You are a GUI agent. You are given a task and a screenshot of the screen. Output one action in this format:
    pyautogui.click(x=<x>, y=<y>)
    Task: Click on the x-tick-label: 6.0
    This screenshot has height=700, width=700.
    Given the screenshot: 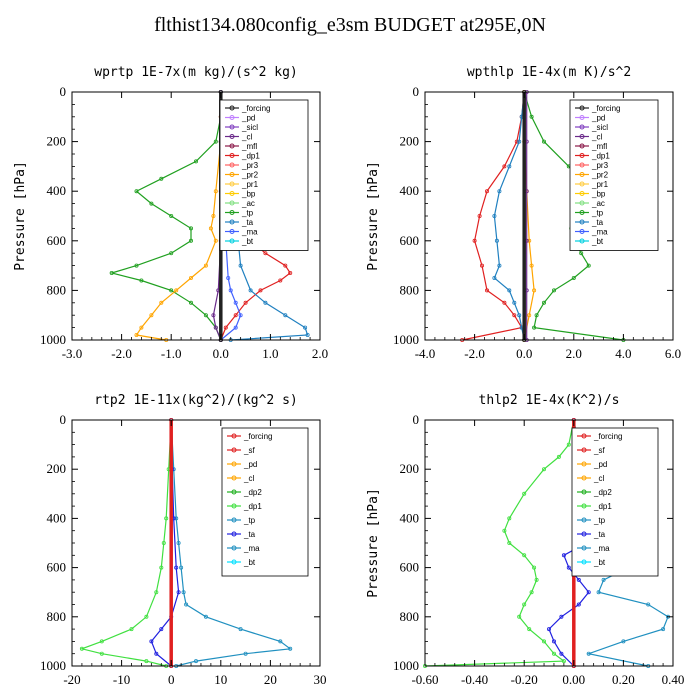 What is the action you would take?
    pyautogui.click(x=673, y=353)
    